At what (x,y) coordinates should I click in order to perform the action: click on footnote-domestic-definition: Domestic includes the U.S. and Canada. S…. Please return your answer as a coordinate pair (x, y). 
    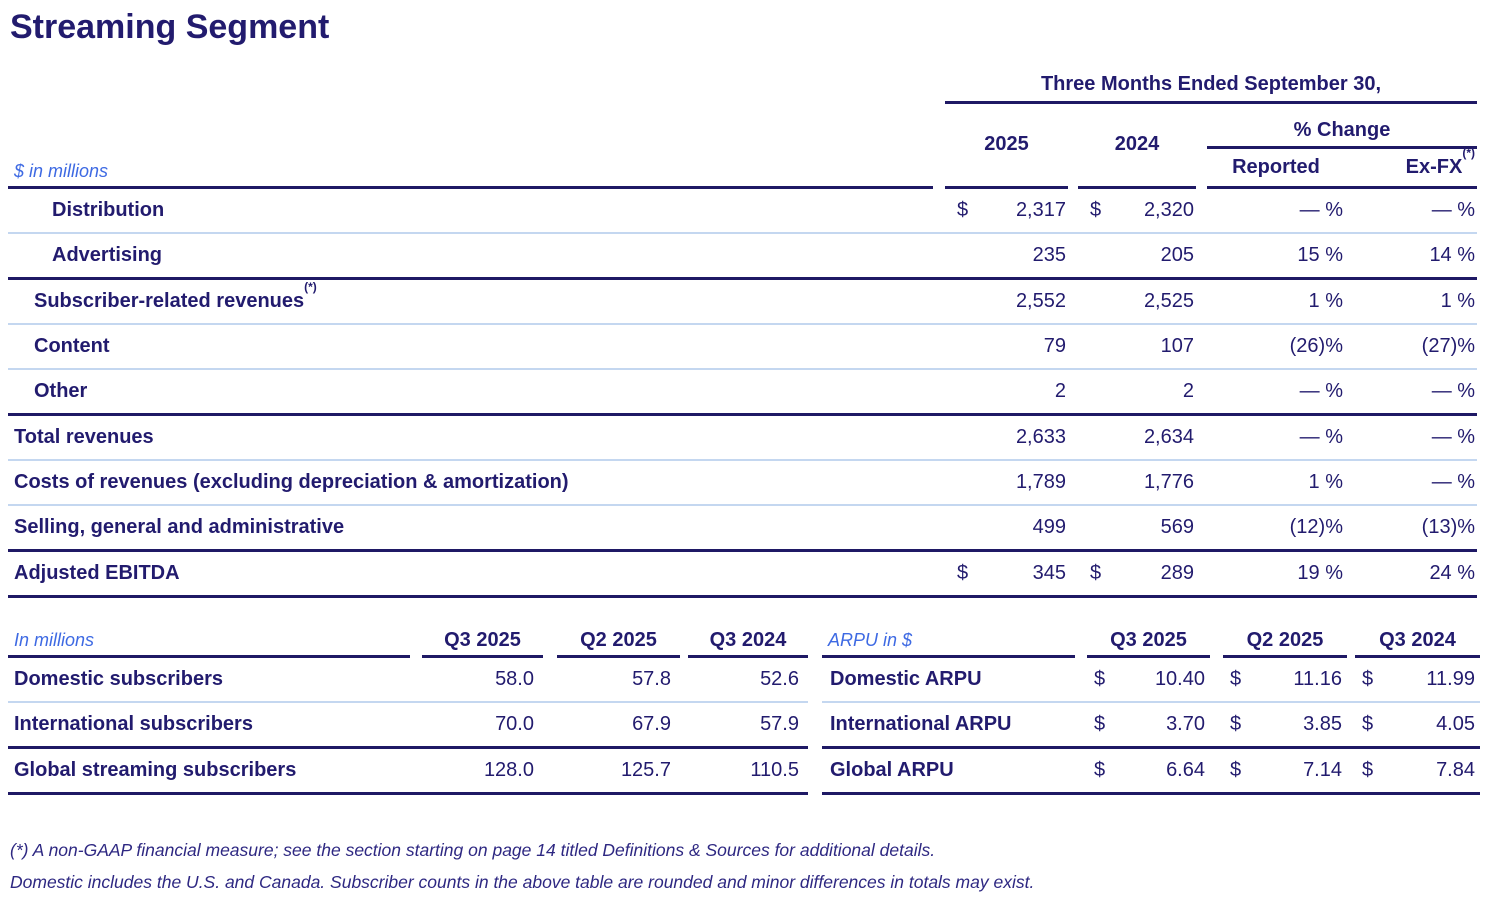
    Looking at the image, I should click on (522, 881).